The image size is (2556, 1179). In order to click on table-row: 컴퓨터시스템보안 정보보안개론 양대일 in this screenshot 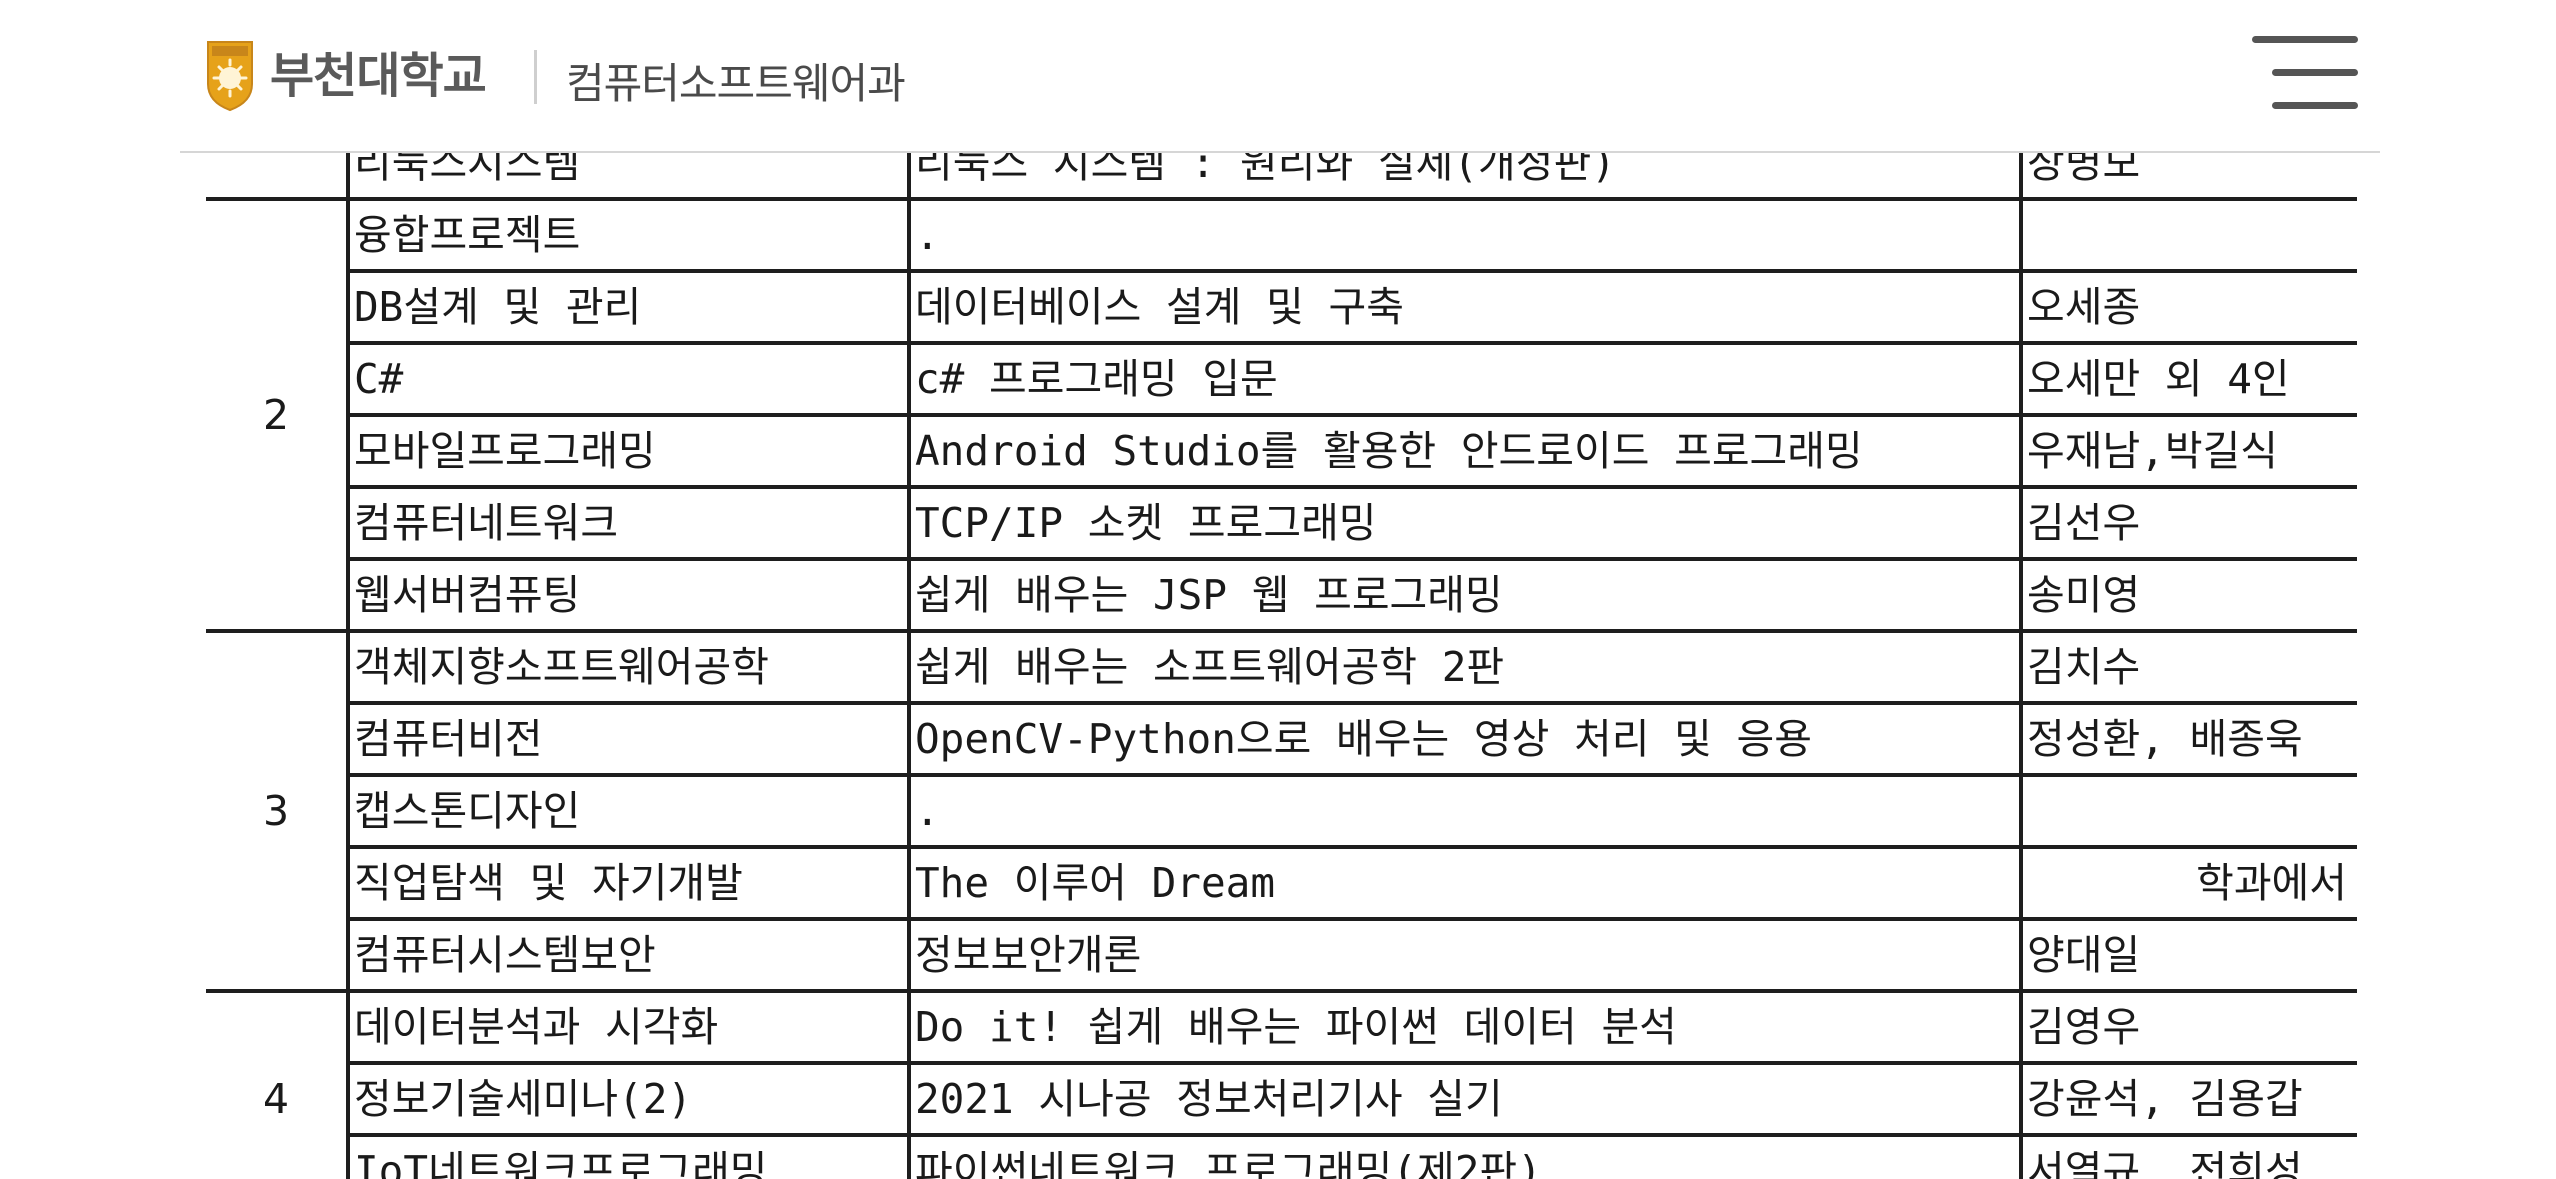, I will do `click(1281, 955)`.